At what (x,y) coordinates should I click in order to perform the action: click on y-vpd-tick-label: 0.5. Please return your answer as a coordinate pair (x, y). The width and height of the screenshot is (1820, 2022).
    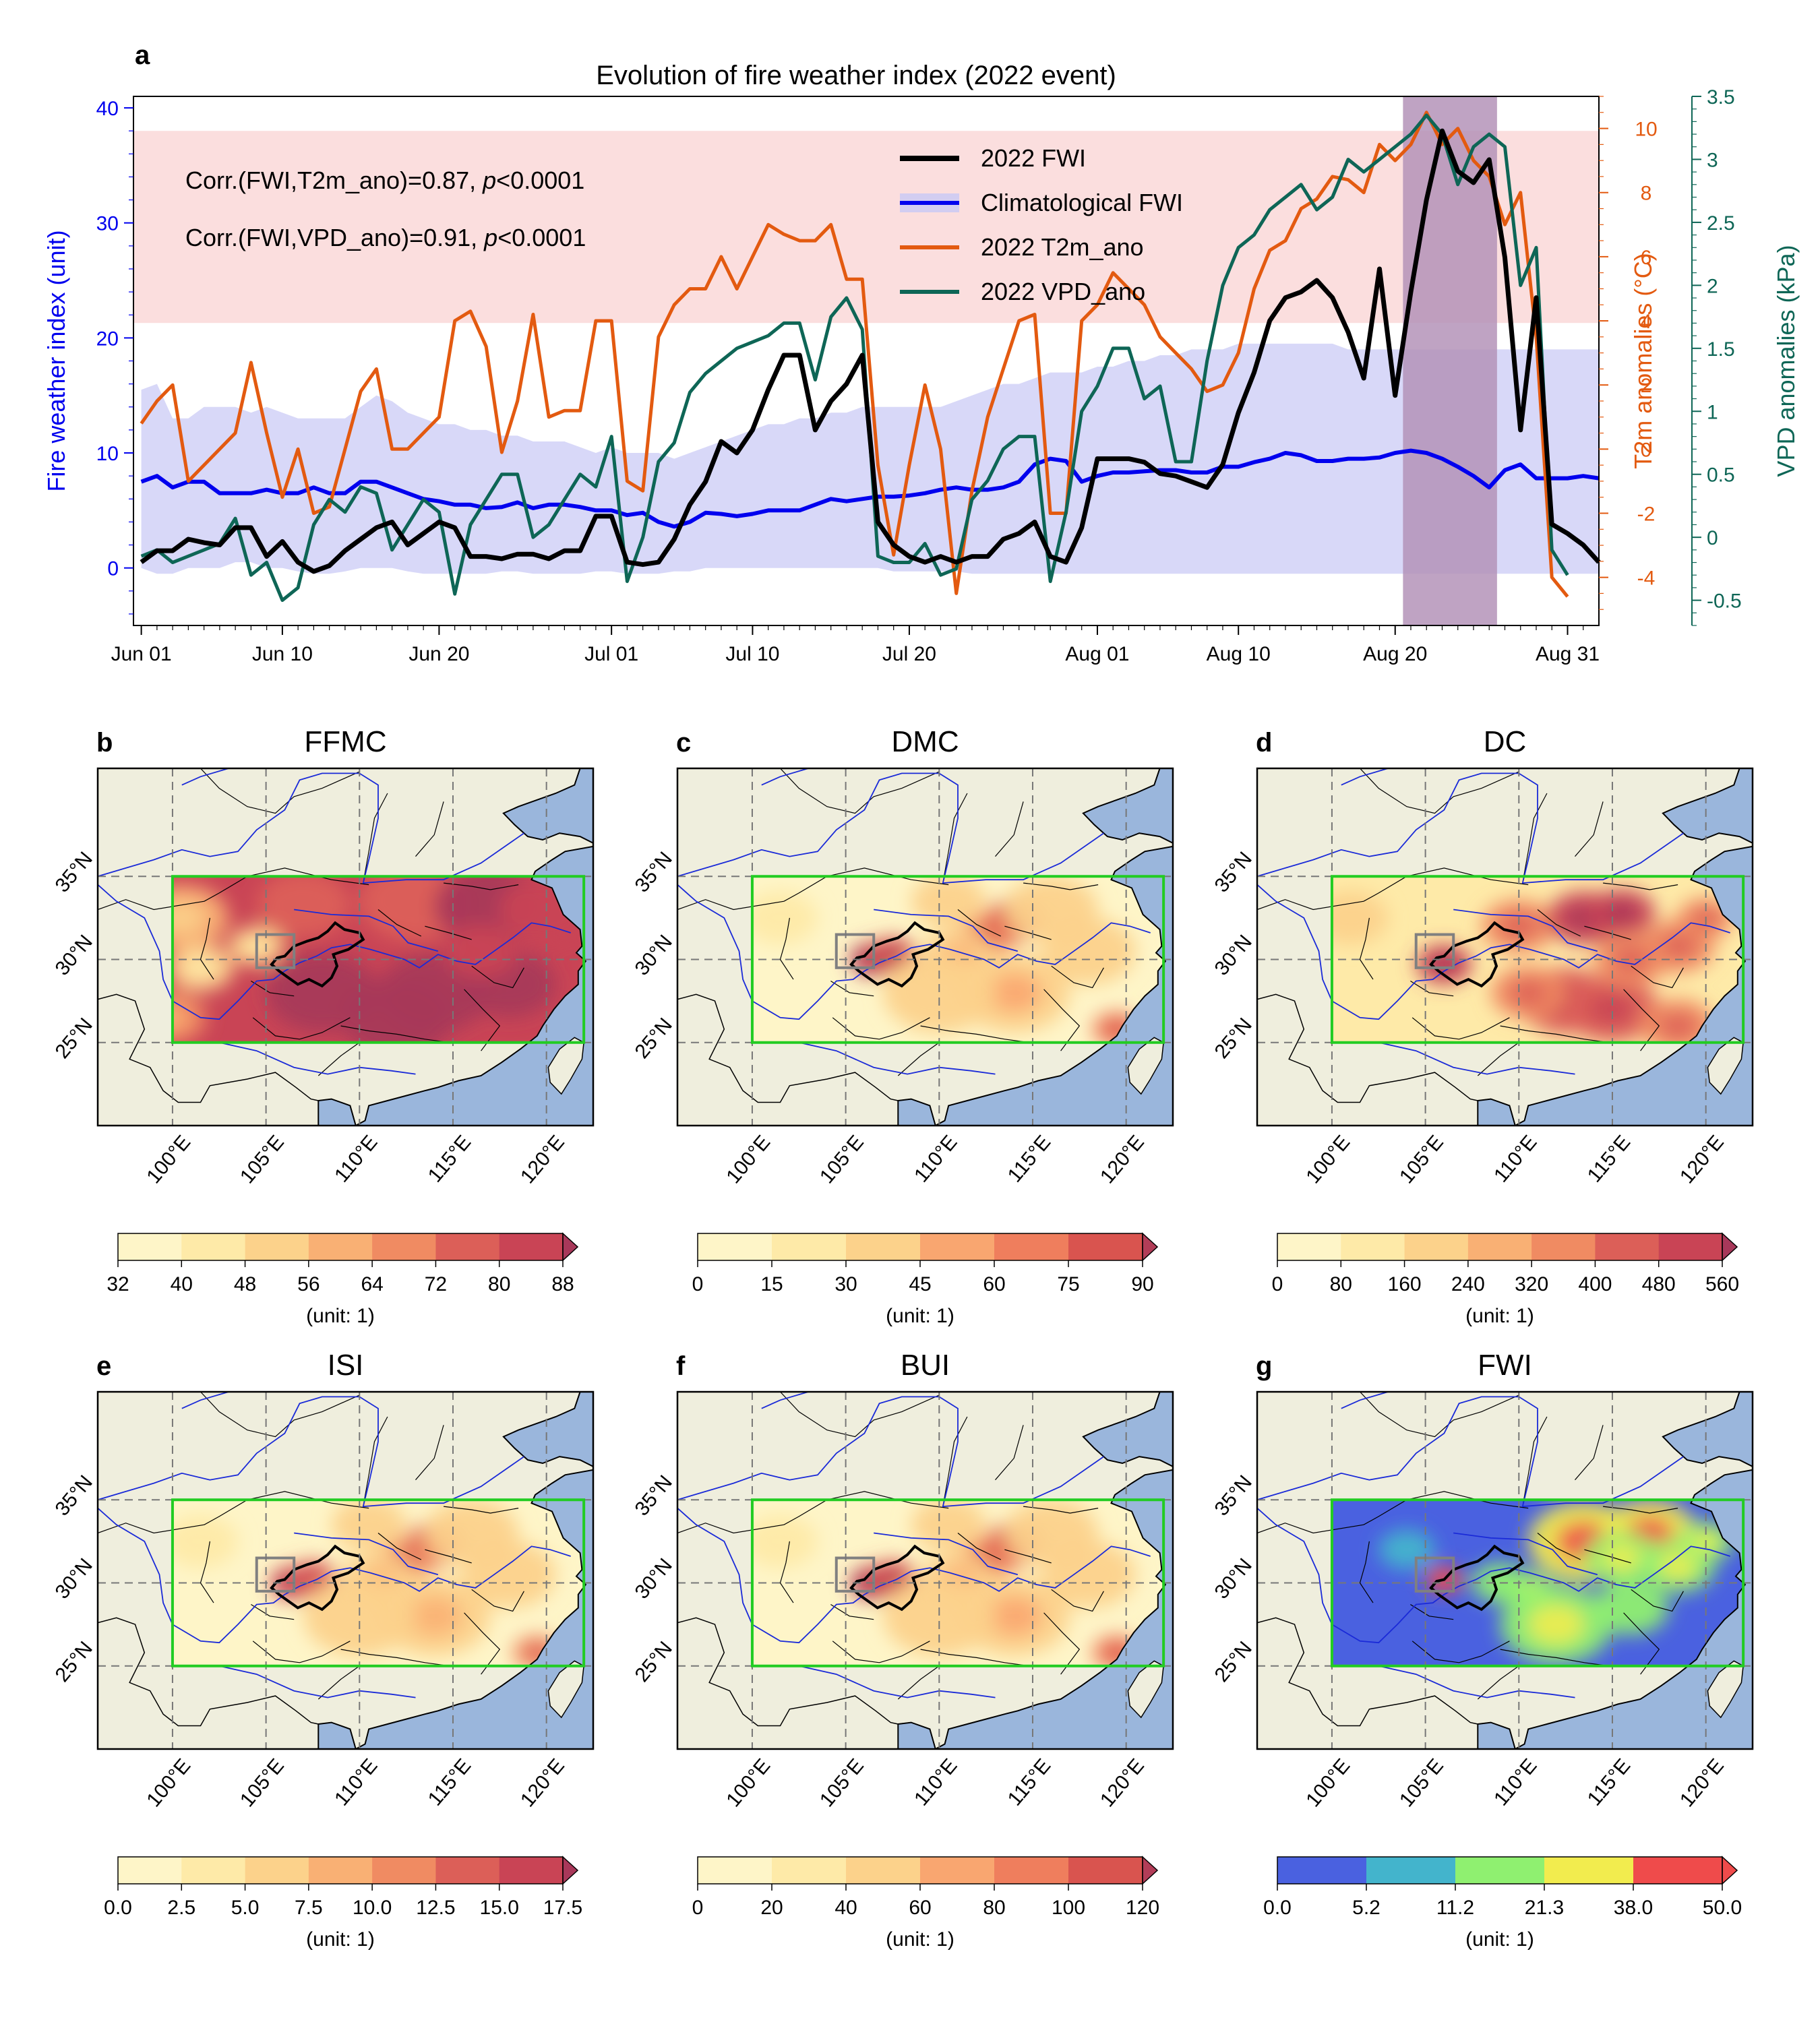
    Looking at the image, I should click on (1721, 476).